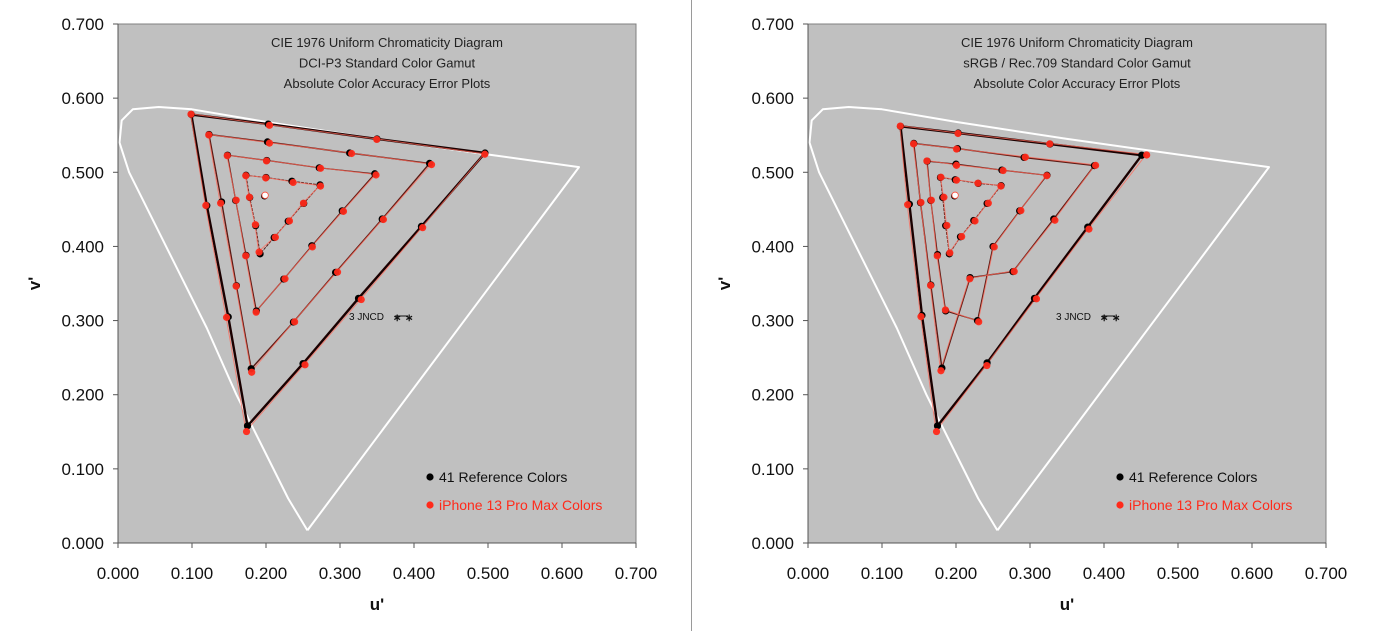 This screenshot has height=631, width=1379. I want to click on x-tick-label: 0.300, so click(1030, 573).